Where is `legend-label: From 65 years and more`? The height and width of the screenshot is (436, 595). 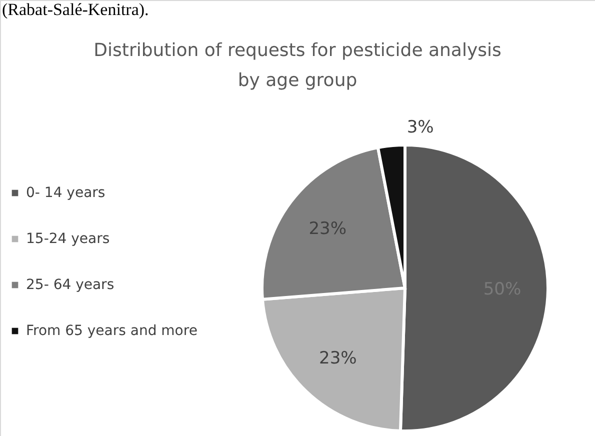 legend-label: From 65 years and more is located at coordinates (112, 331).